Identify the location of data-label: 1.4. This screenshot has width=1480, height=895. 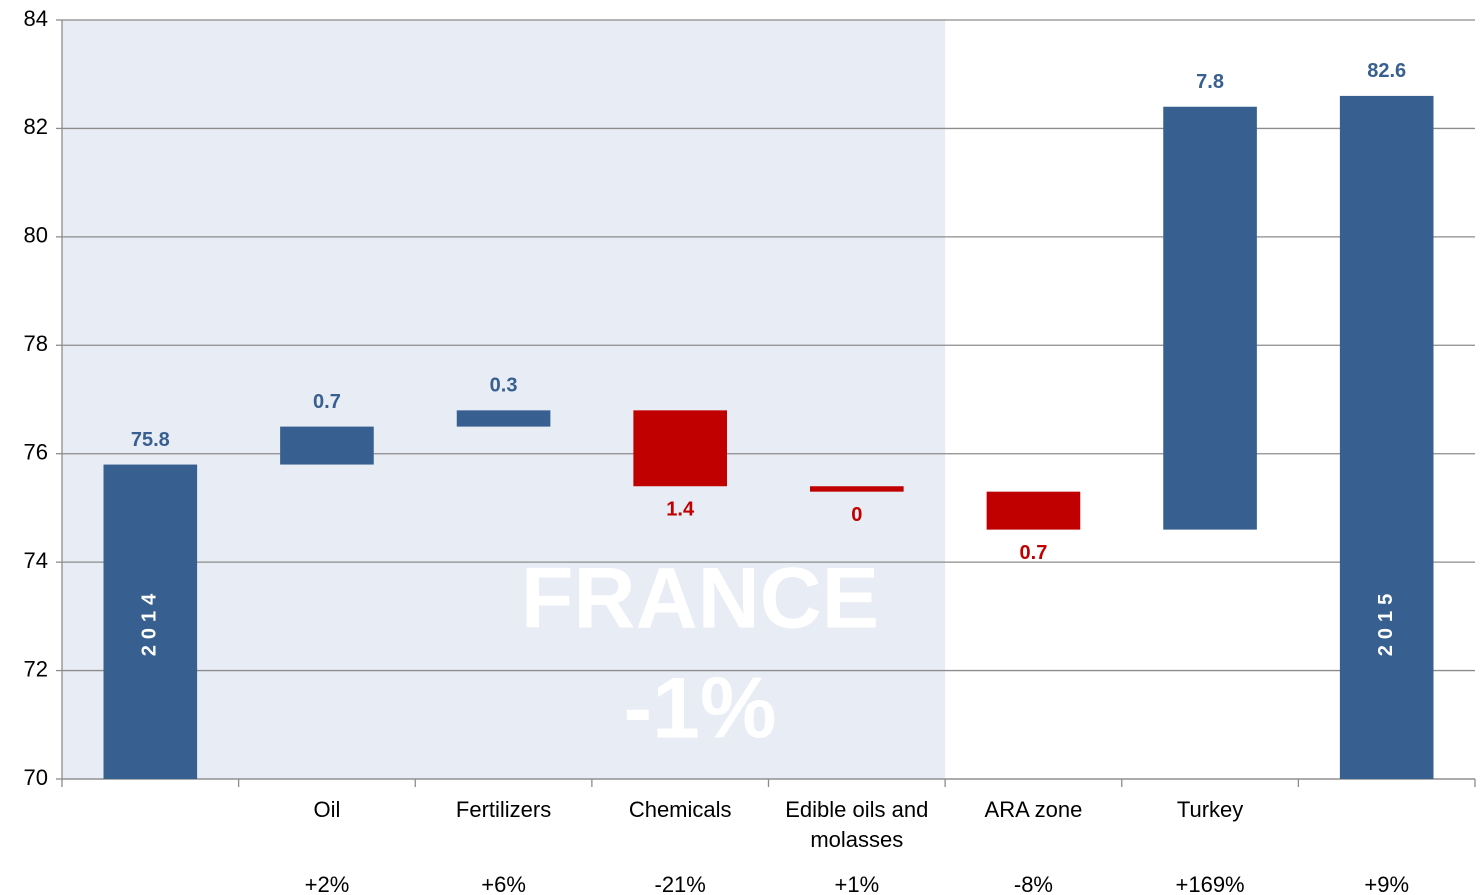
(680, 510).